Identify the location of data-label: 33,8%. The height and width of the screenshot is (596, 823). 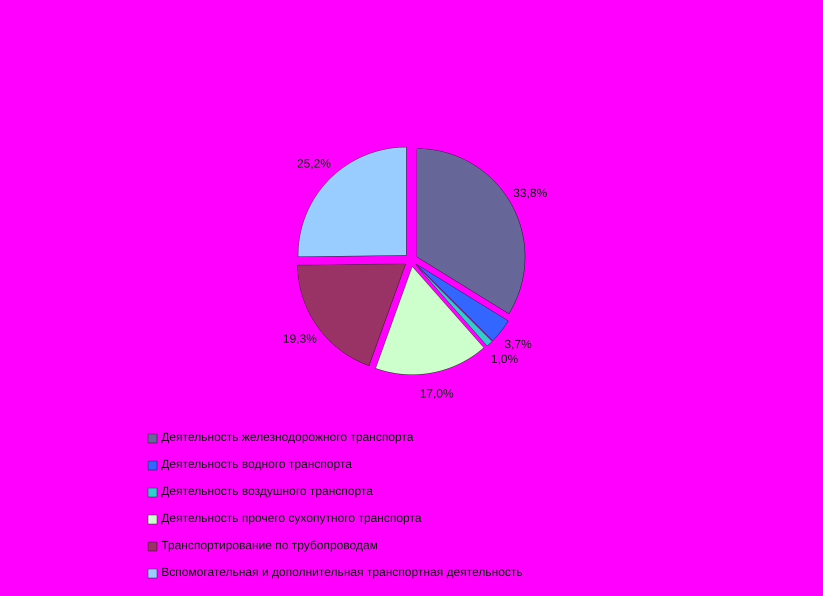
(530, 193).